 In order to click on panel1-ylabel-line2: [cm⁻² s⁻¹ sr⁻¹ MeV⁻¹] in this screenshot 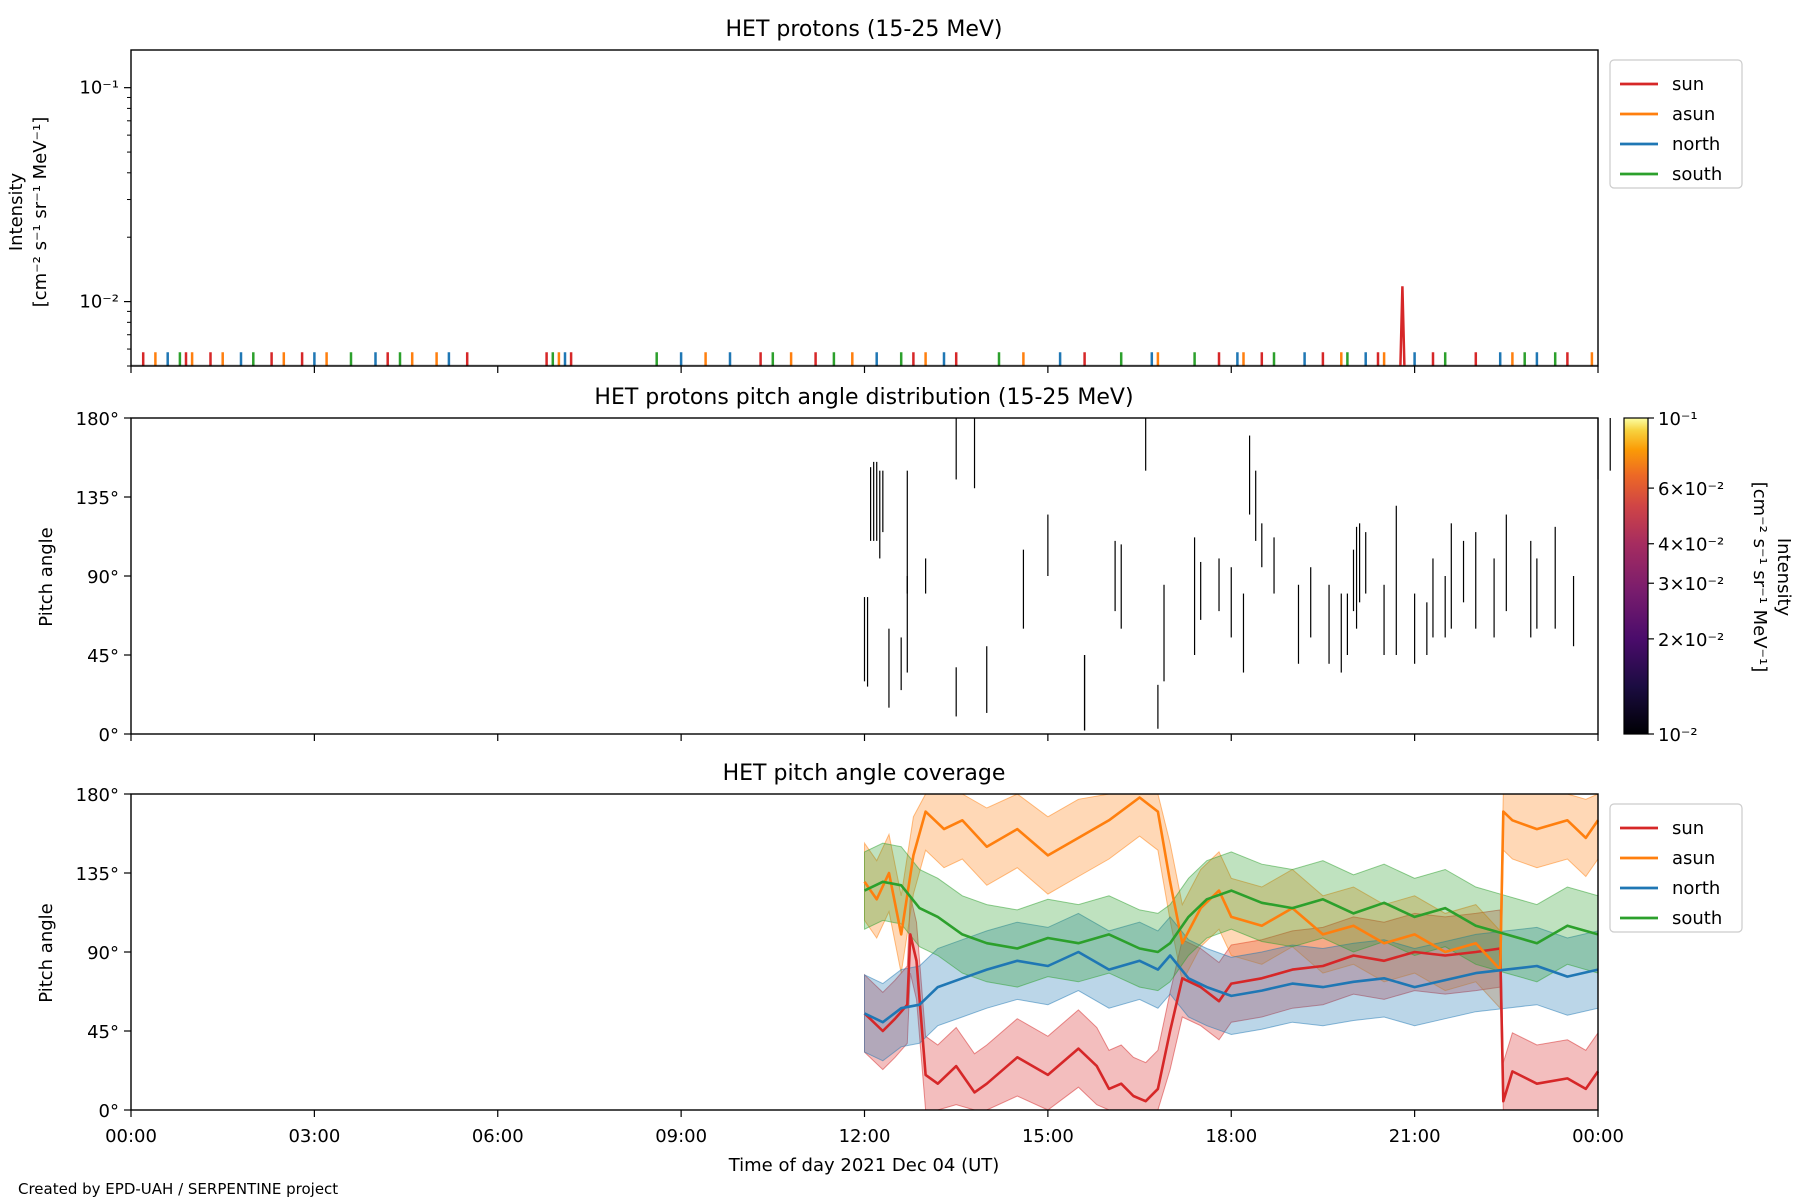, I will do `click(40, 212)`.